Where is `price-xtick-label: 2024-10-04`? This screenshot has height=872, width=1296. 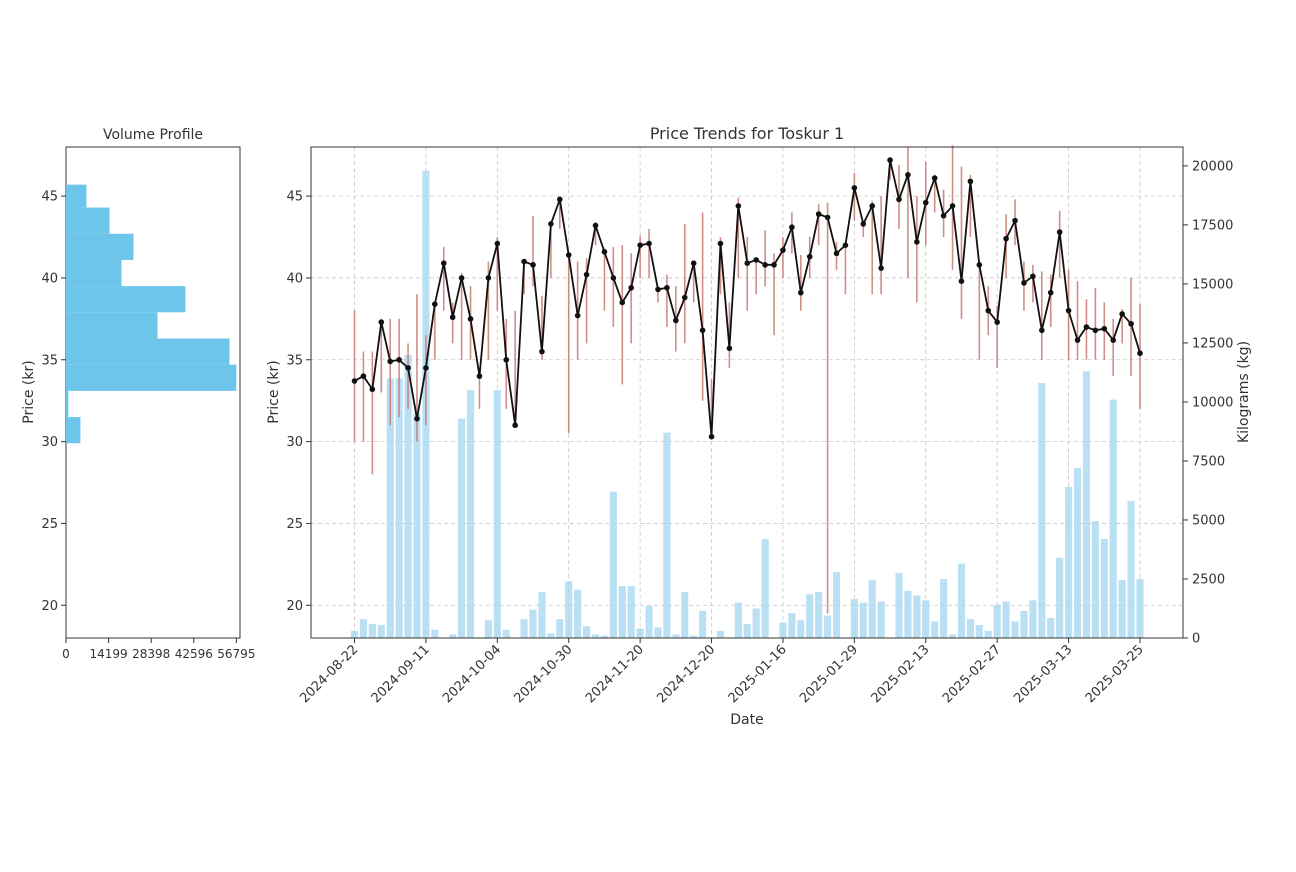 price-xtick-label: 2024-10-04 is located at coordinates (472, 674).